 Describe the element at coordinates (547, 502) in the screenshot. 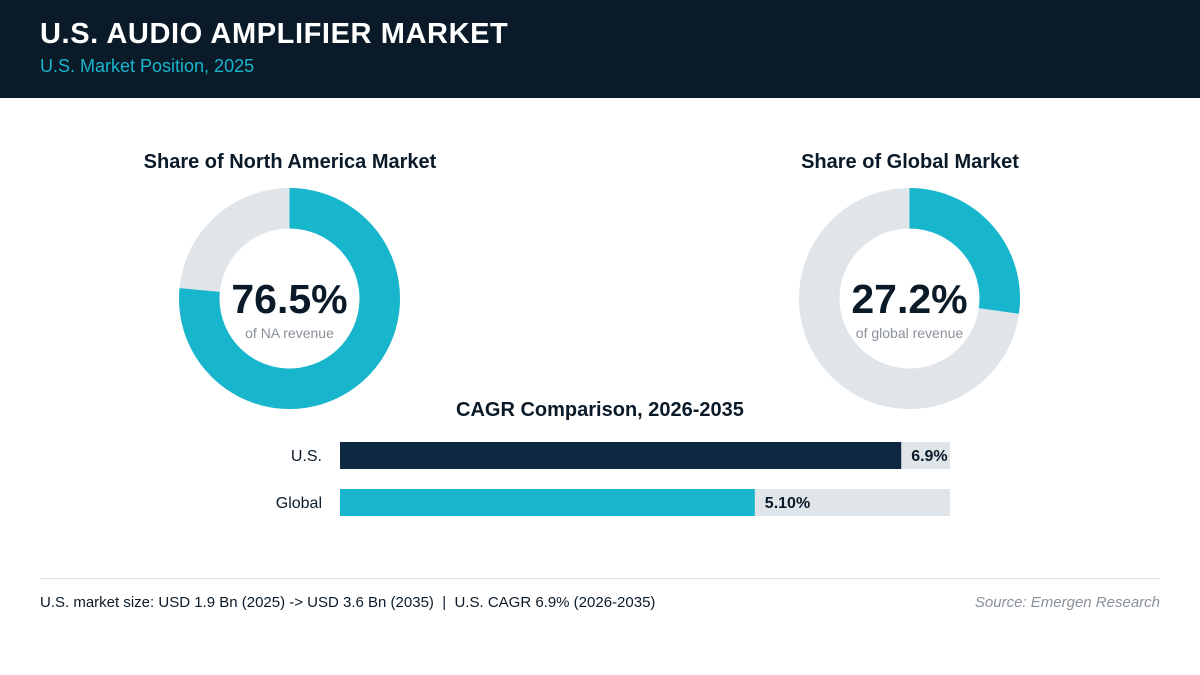

I see `bar-global` at that location.